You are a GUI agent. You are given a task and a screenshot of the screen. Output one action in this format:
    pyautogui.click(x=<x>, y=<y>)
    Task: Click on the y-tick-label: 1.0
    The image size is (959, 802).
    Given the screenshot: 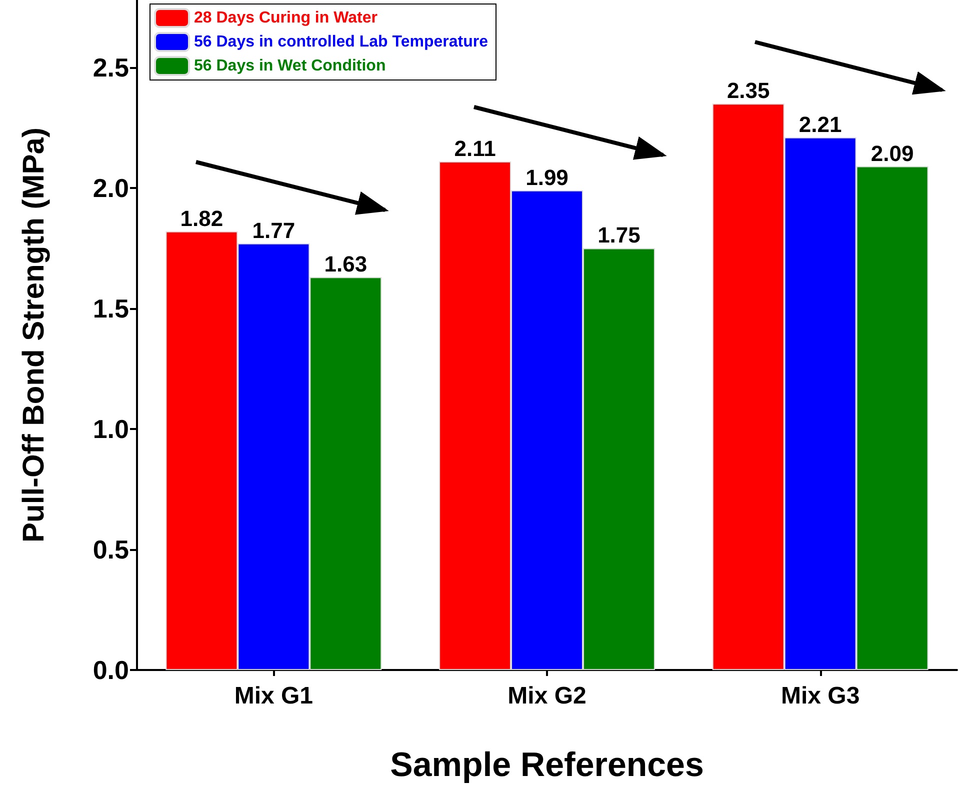 What is the action you would take?
    pyautogui.click(x=110, y=429)
    